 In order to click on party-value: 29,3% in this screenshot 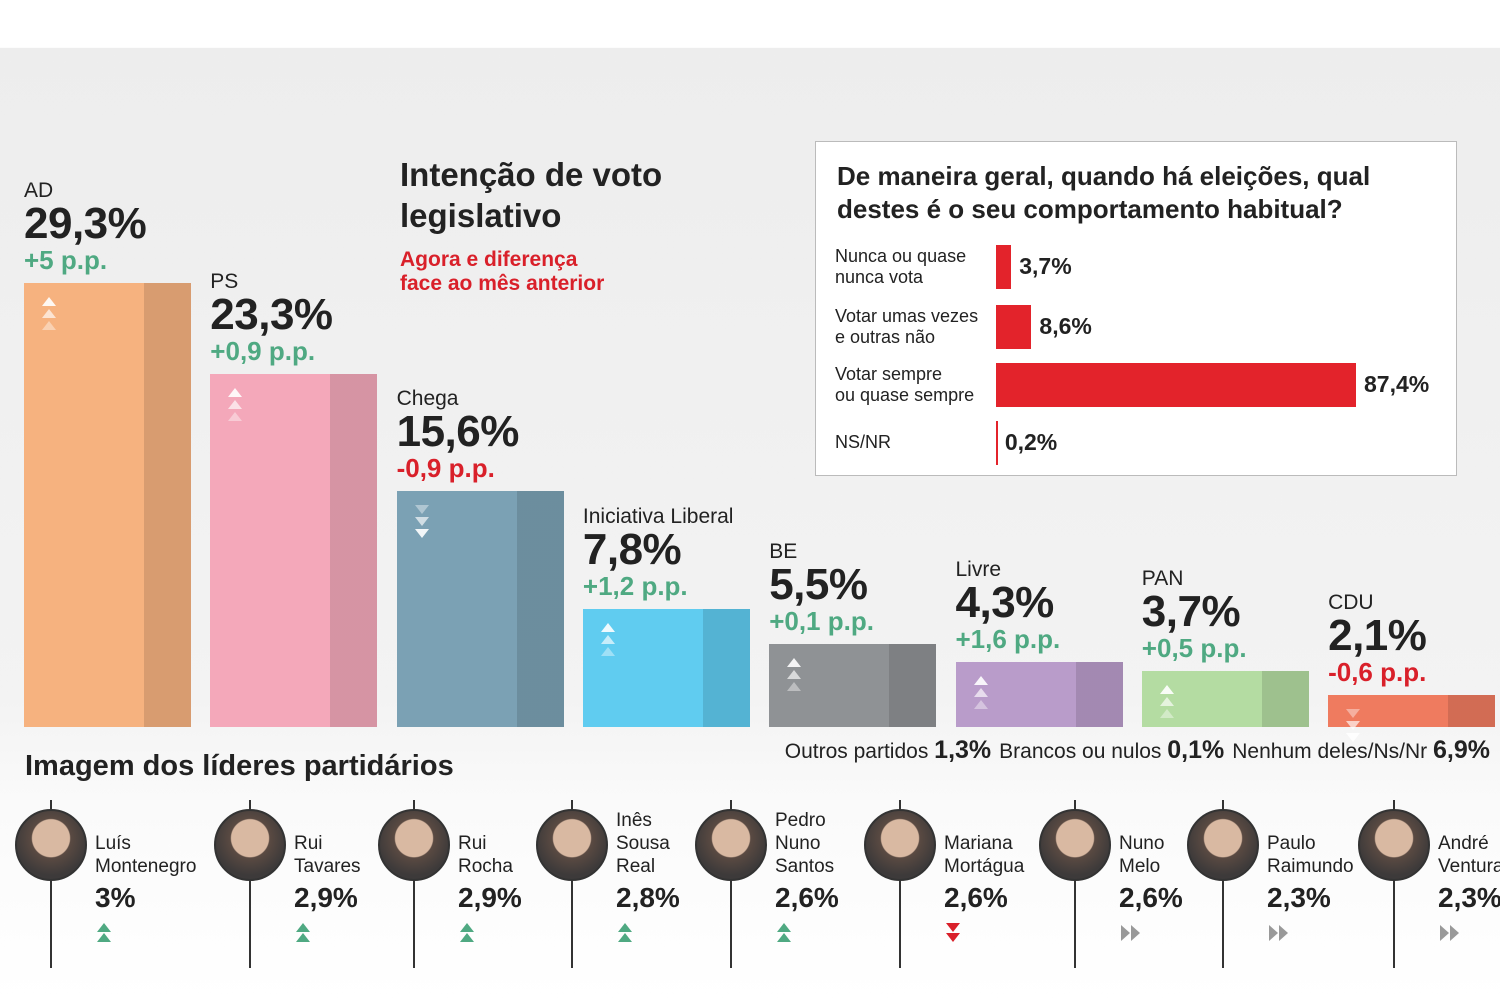, I will do `click(85, 223)`.